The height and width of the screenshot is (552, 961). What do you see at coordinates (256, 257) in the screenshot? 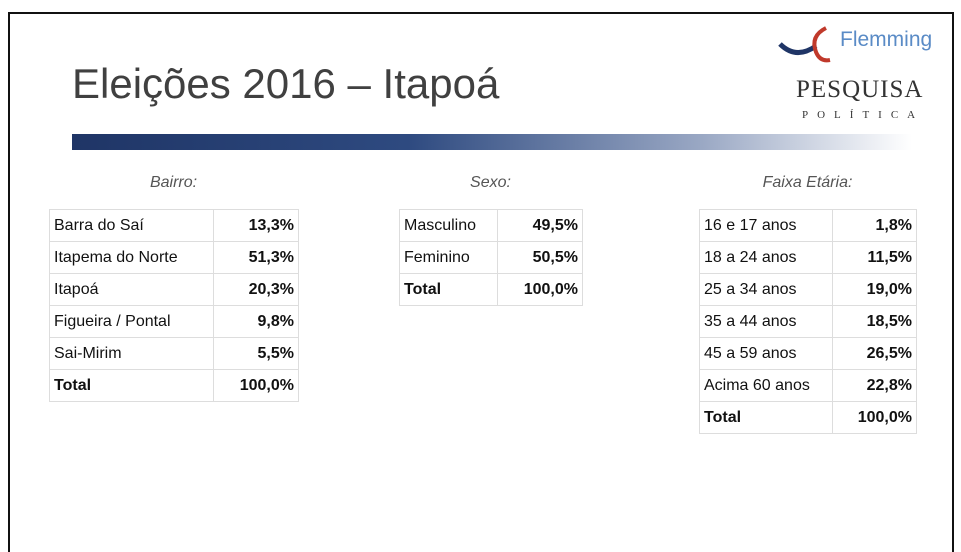
I see `row-value: 51,3%` at bounding box center [256, 257].